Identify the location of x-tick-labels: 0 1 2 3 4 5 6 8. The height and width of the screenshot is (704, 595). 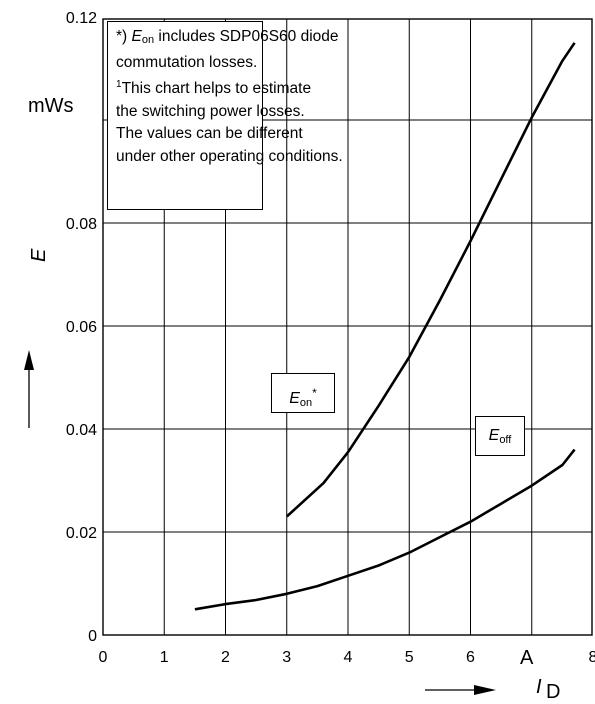
(347, 657).